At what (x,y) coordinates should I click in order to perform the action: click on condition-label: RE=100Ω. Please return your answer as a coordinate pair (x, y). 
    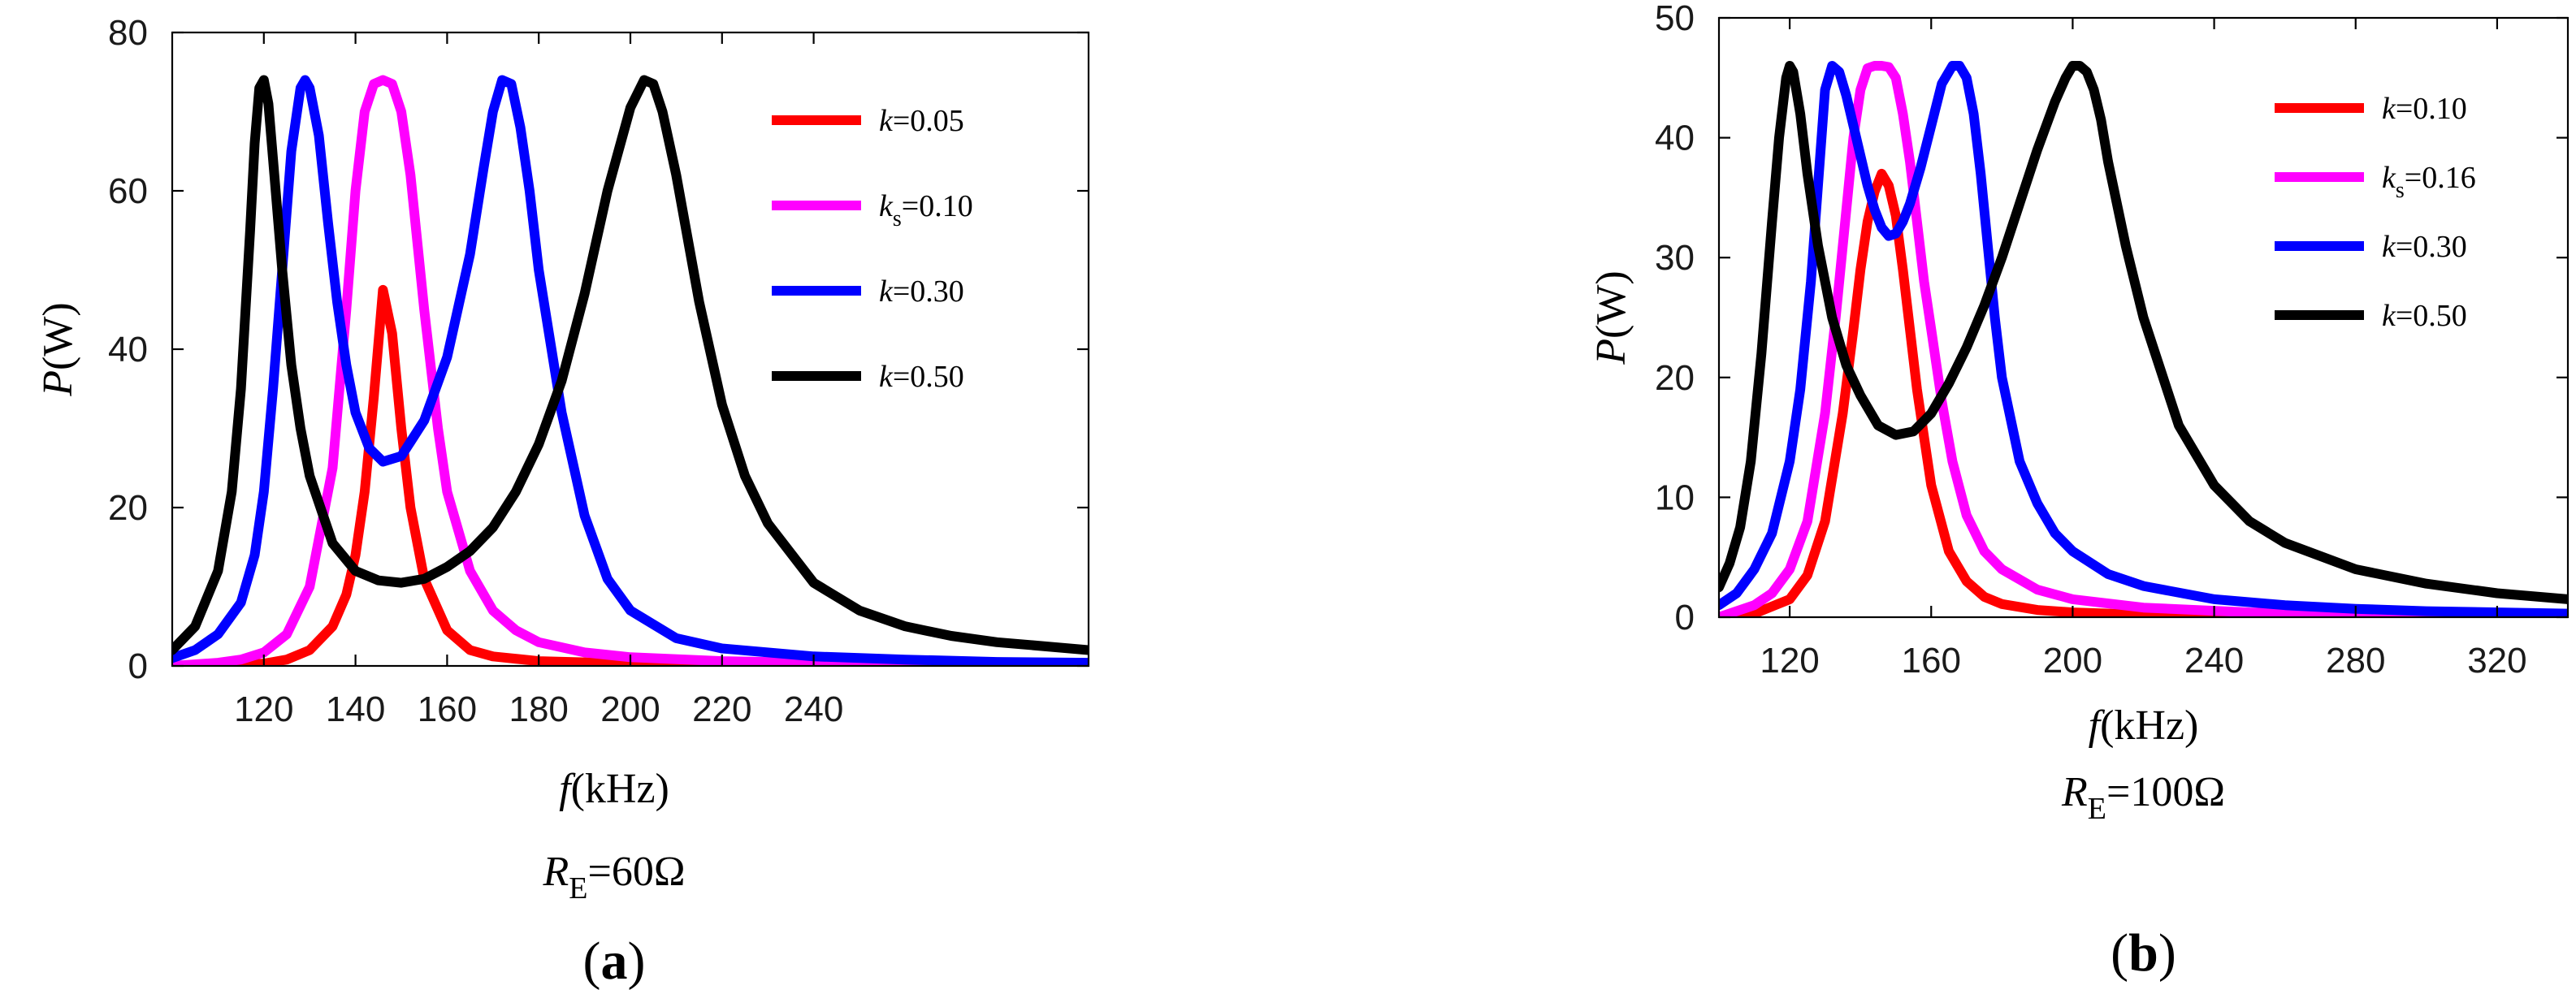
    Looking at the image, I should click on (2143, 798).